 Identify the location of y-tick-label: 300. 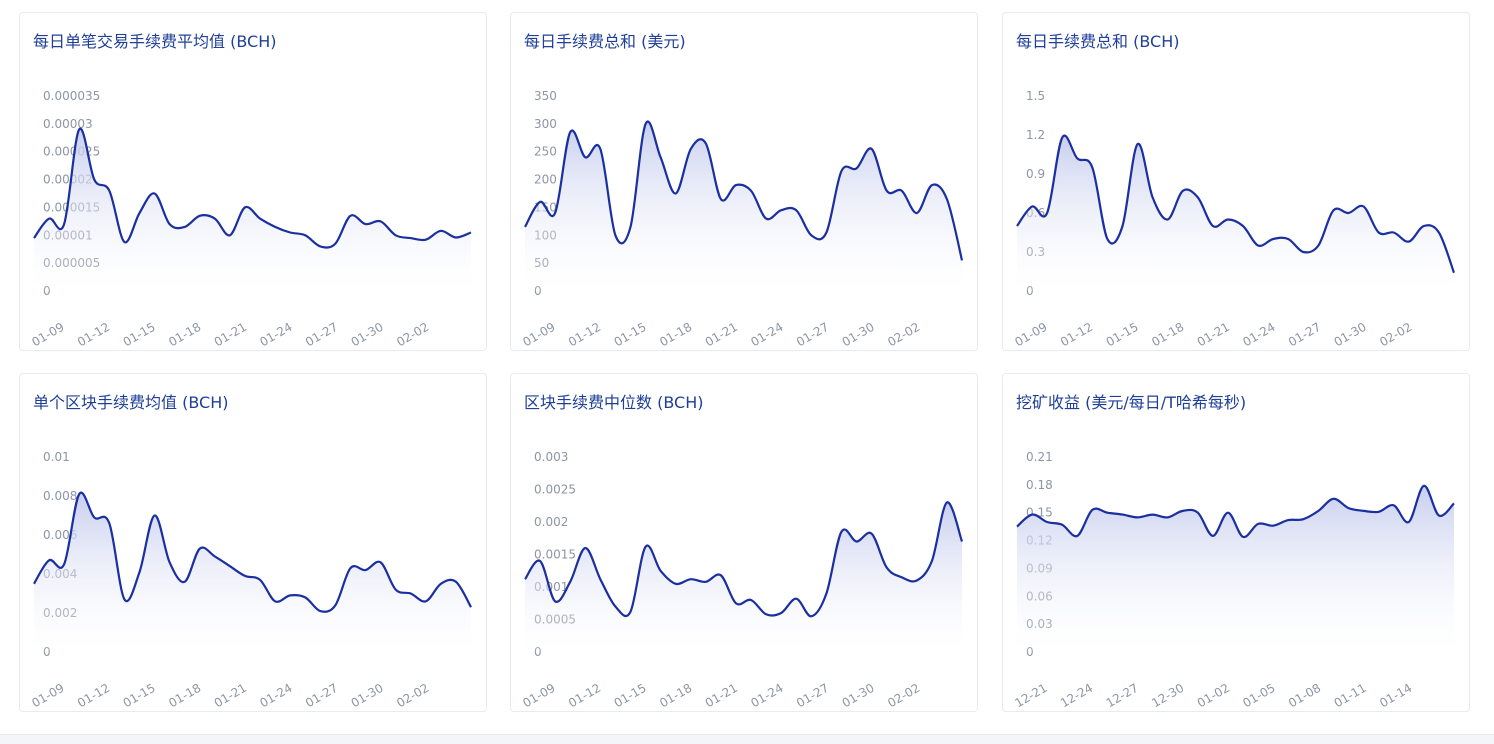
(545, 124).